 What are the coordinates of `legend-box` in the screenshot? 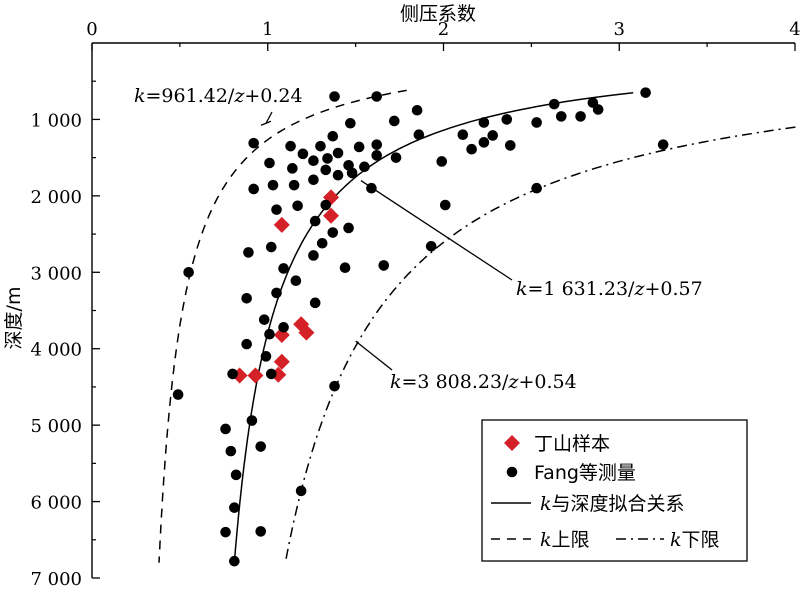 It's located at (614, 490).